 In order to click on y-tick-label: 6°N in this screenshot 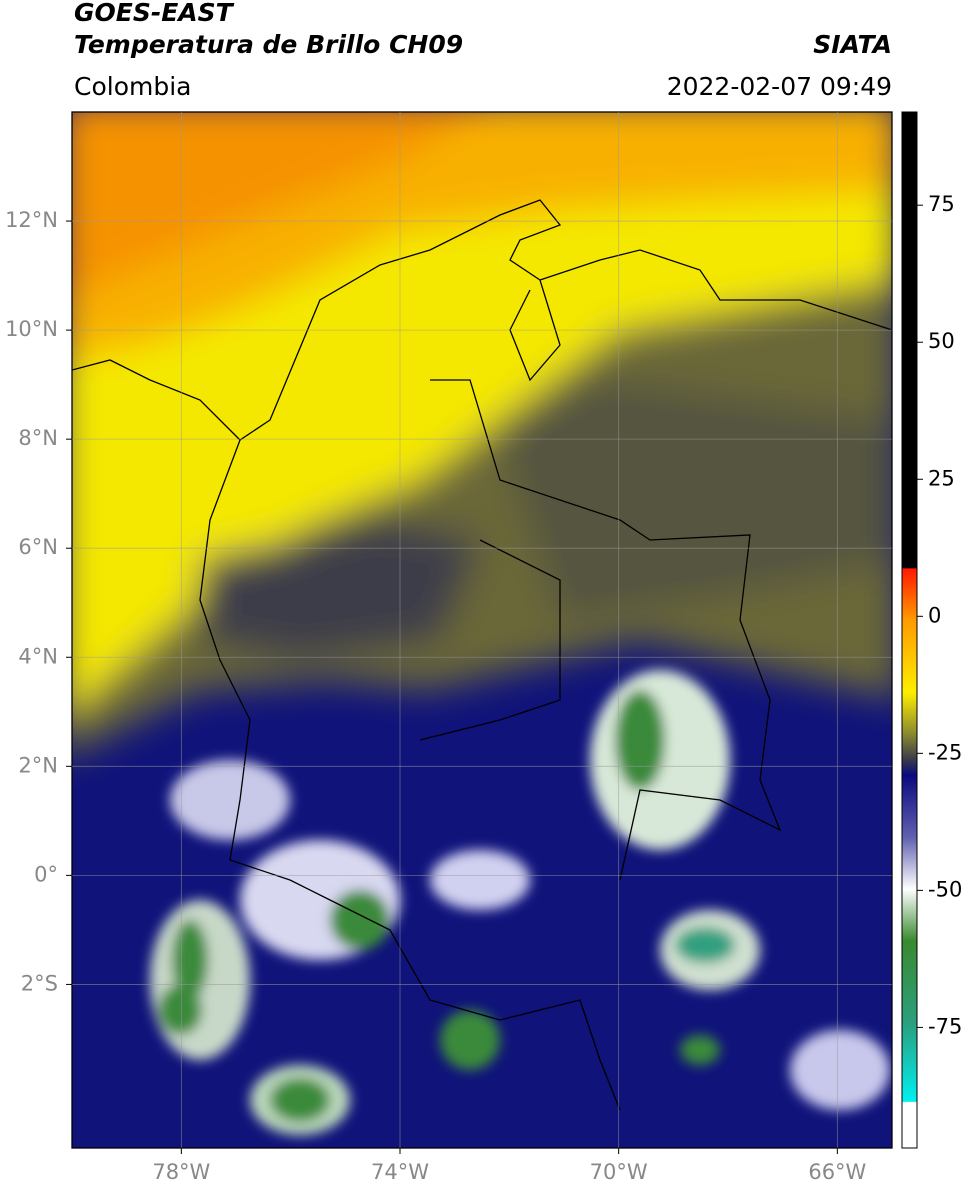, I will do `click(38, 547)`.